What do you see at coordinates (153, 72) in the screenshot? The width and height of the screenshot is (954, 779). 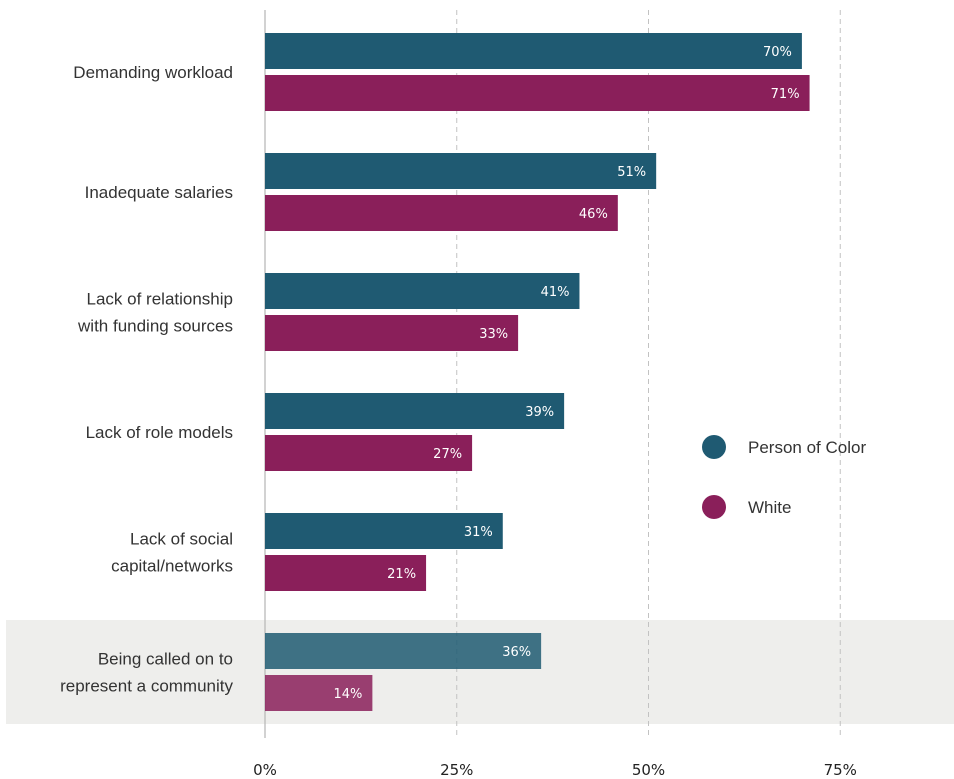 I see `category-label: Demanding workload` at bounding box center [153, 72].